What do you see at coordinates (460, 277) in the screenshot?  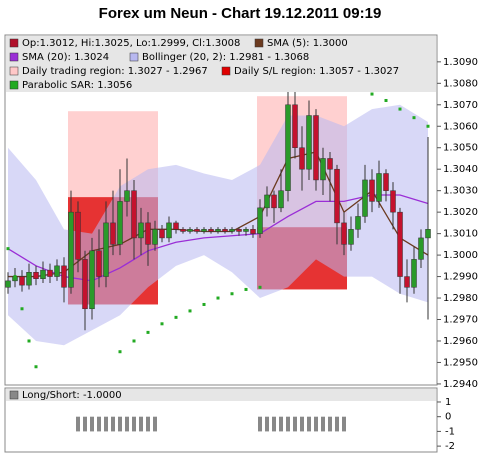 I see `y-tick-label: 1.2990` at bounding box center [460, 277].